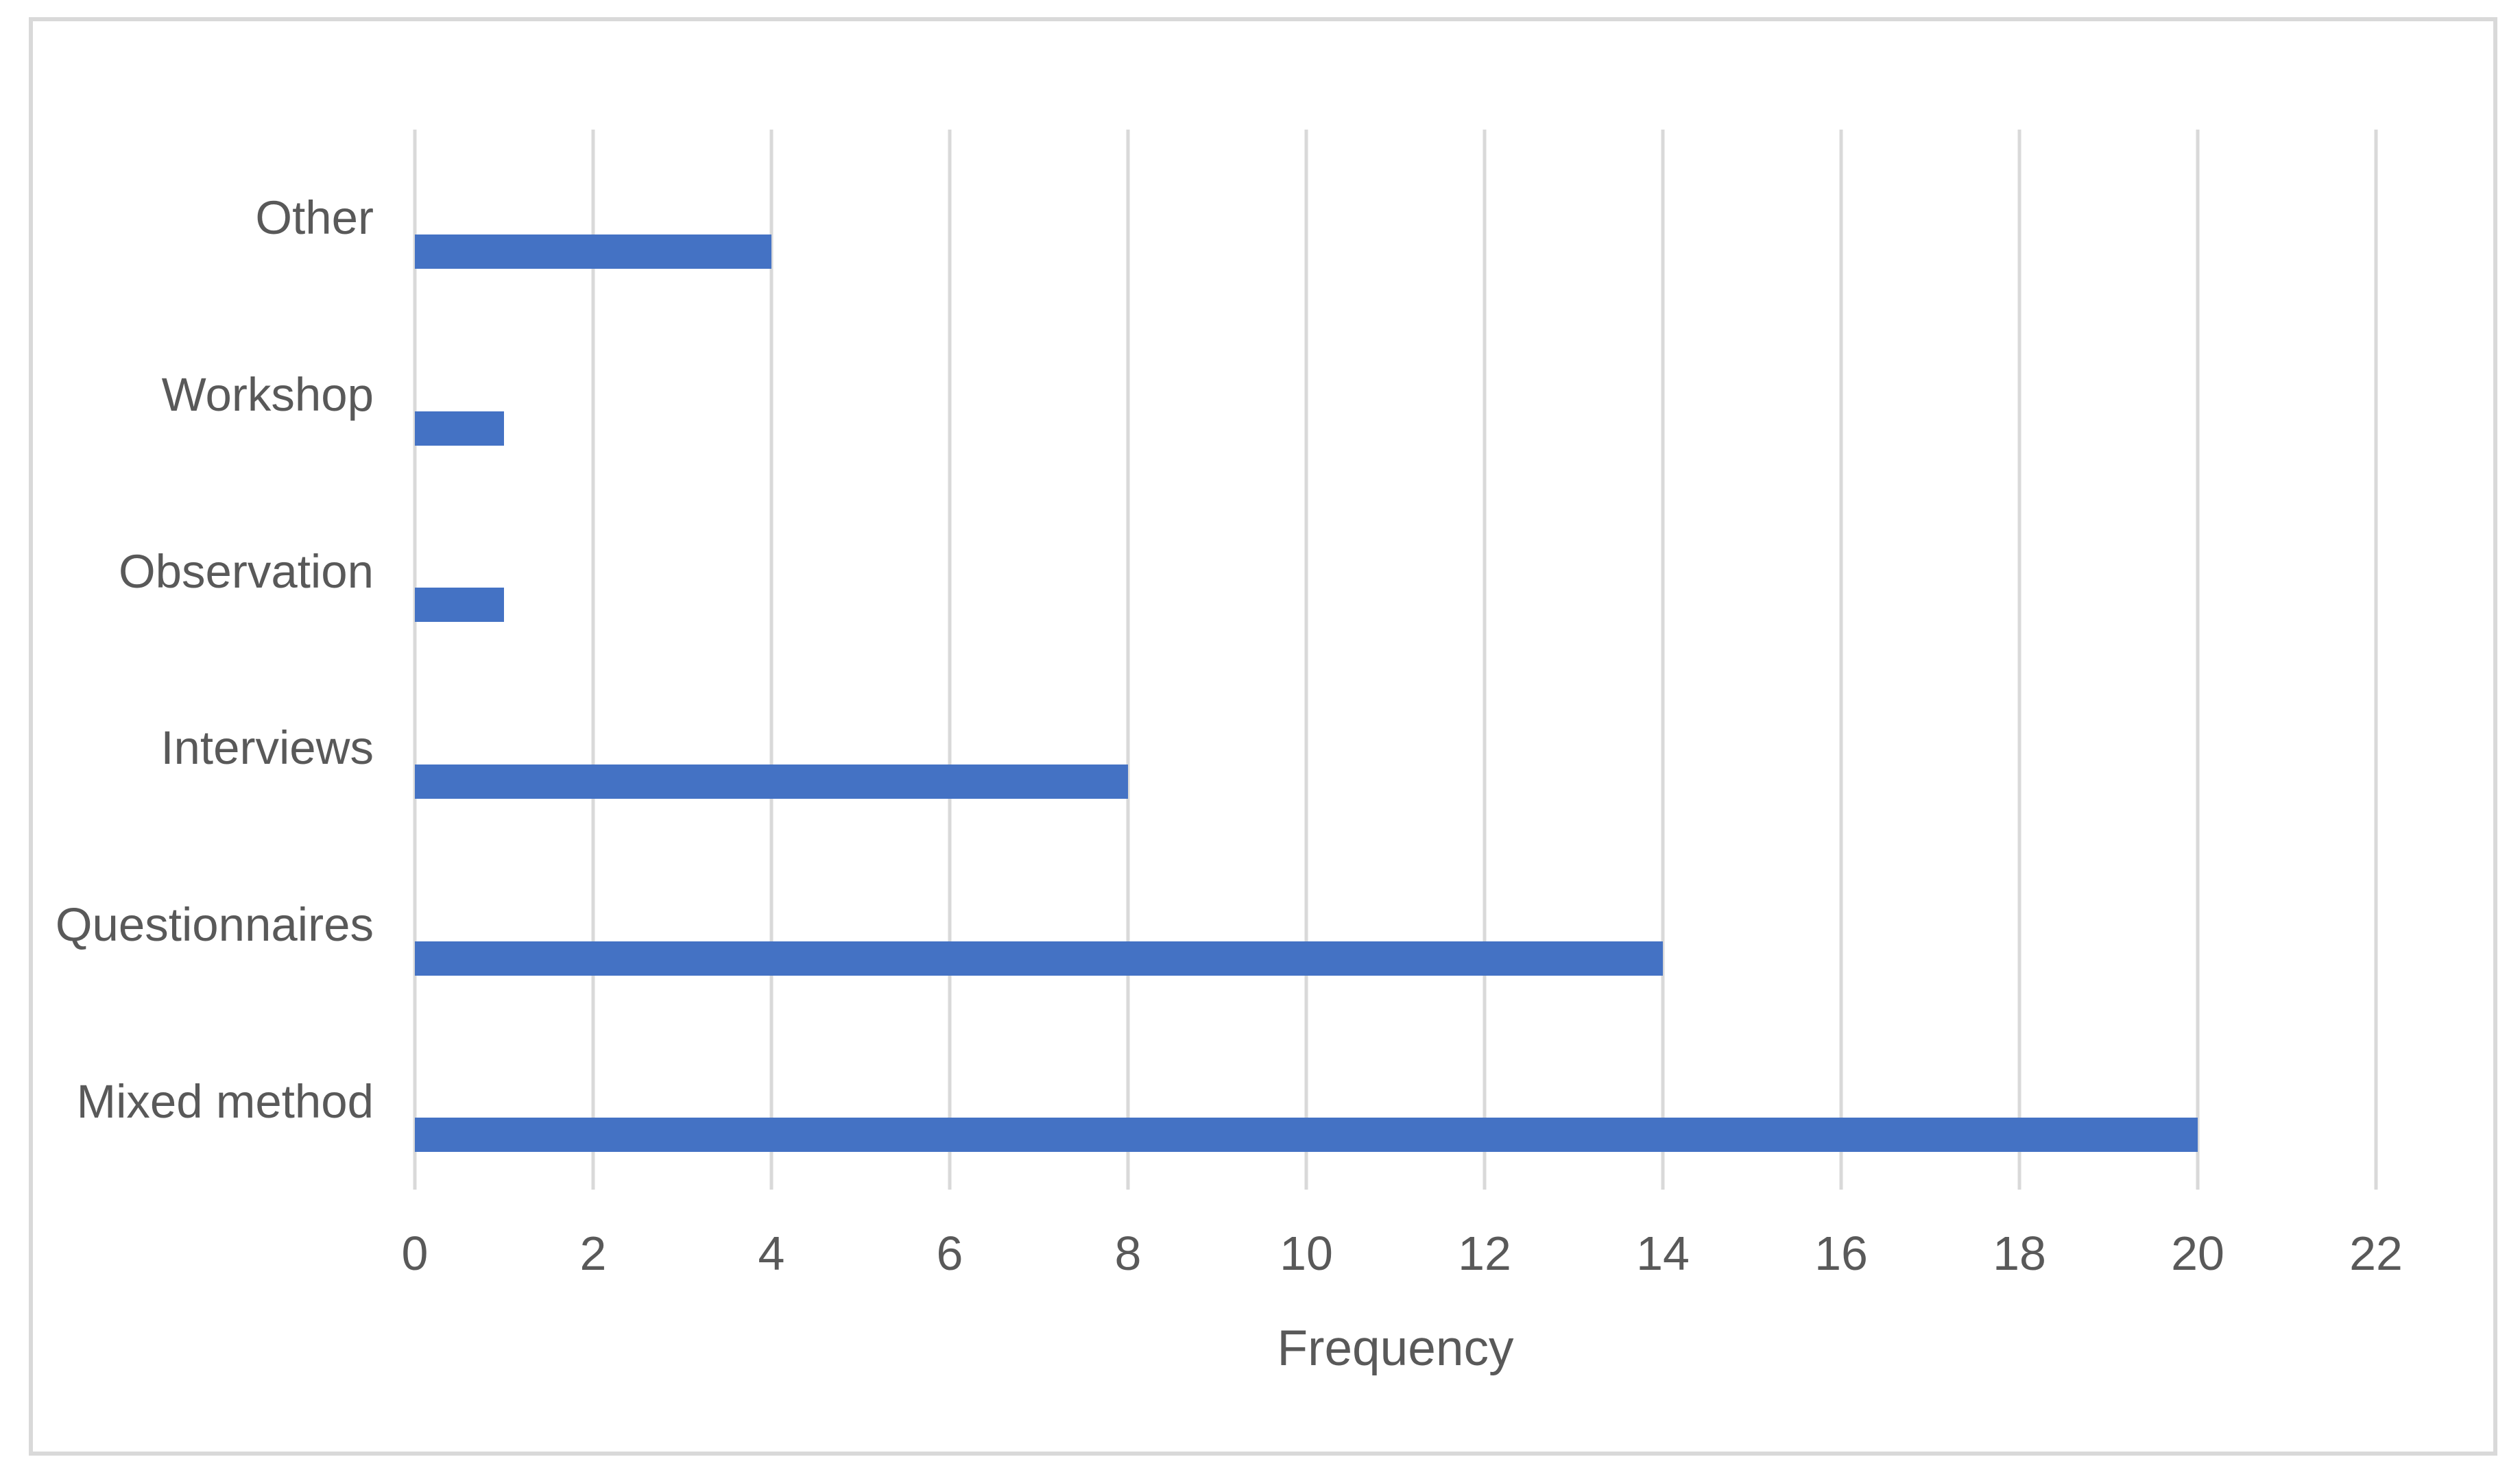 The height and width of the screenshot is (1481, 2520). Describe the element at coordinates (771, 1253) in the screenshot. I see `x-tick-label: 4` at that location.